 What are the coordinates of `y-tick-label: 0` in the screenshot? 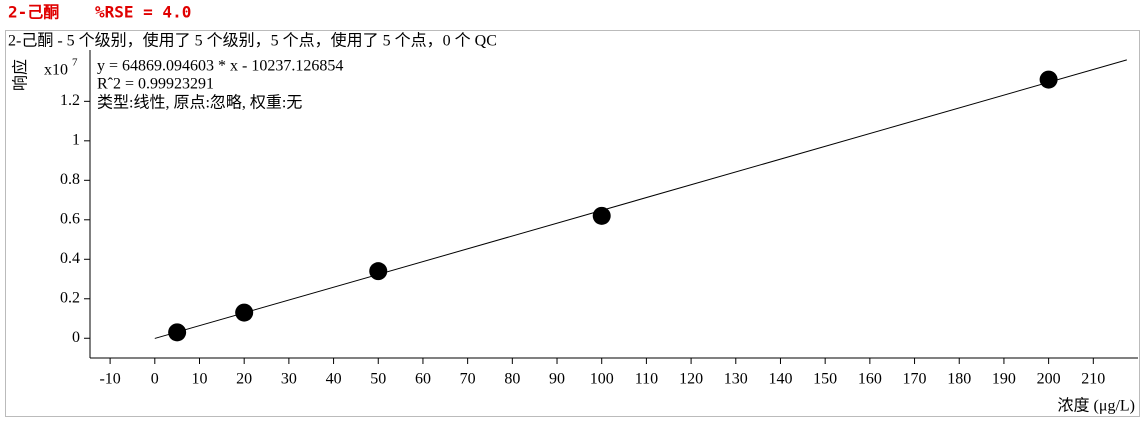 It's located at (76, 337).